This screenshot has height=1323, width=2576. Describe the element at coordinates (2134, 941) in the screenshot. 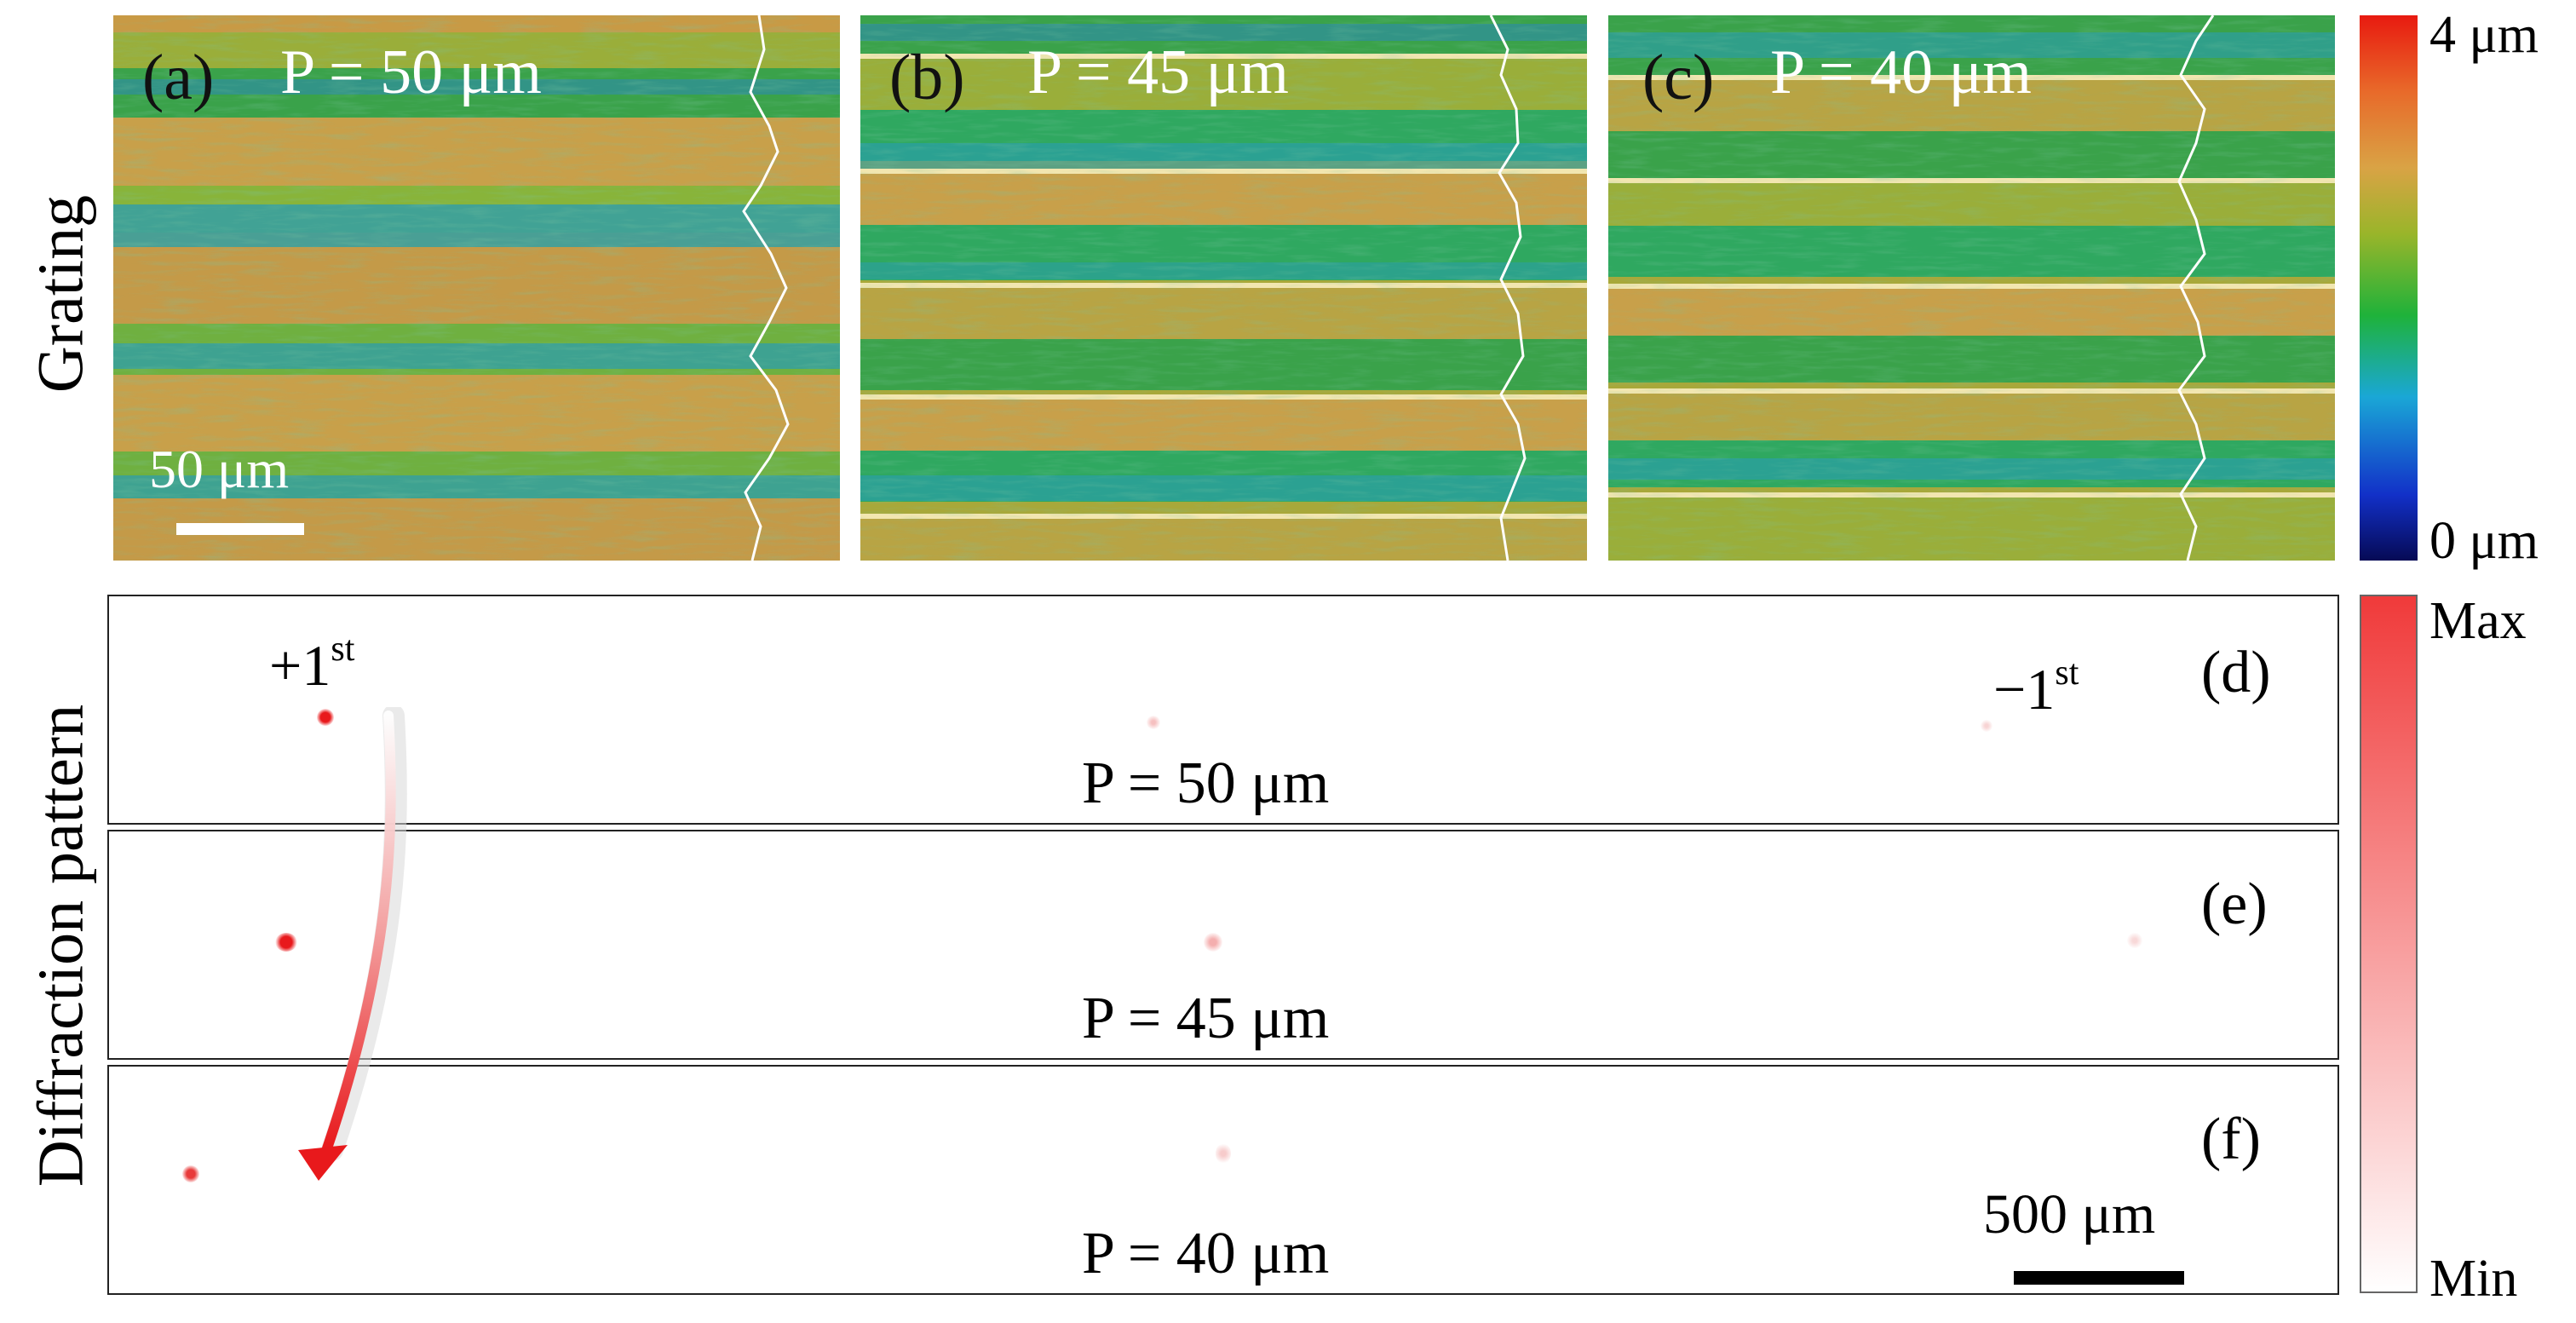

I see `first-order-spot-minus-e` at that location.